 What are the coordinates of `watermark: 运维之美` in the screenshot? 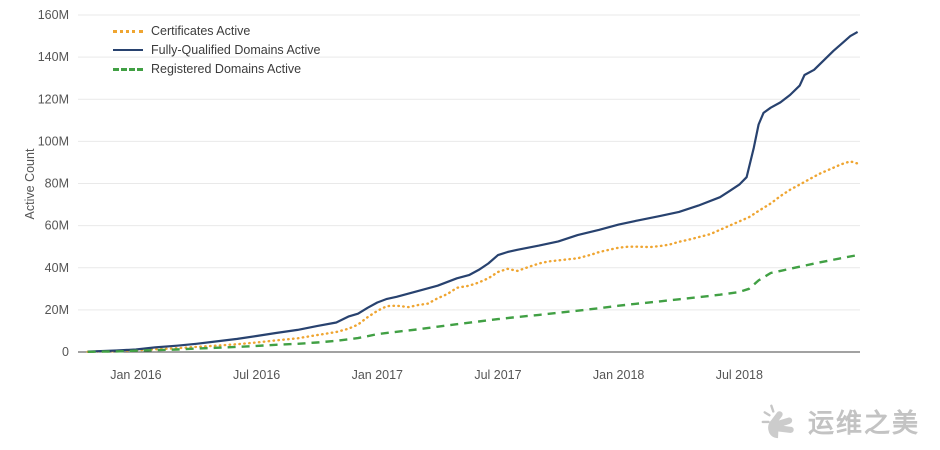 It's located at (839, 421).